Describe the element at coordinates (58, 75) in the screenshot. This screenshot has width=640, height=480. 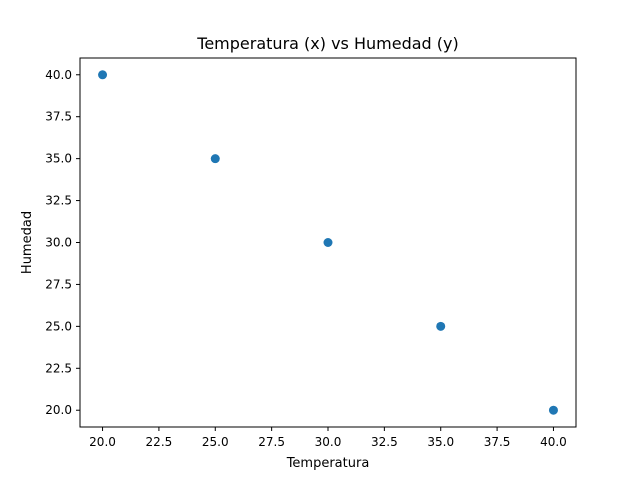
I see `y-tick-label: 40.0` at that location.